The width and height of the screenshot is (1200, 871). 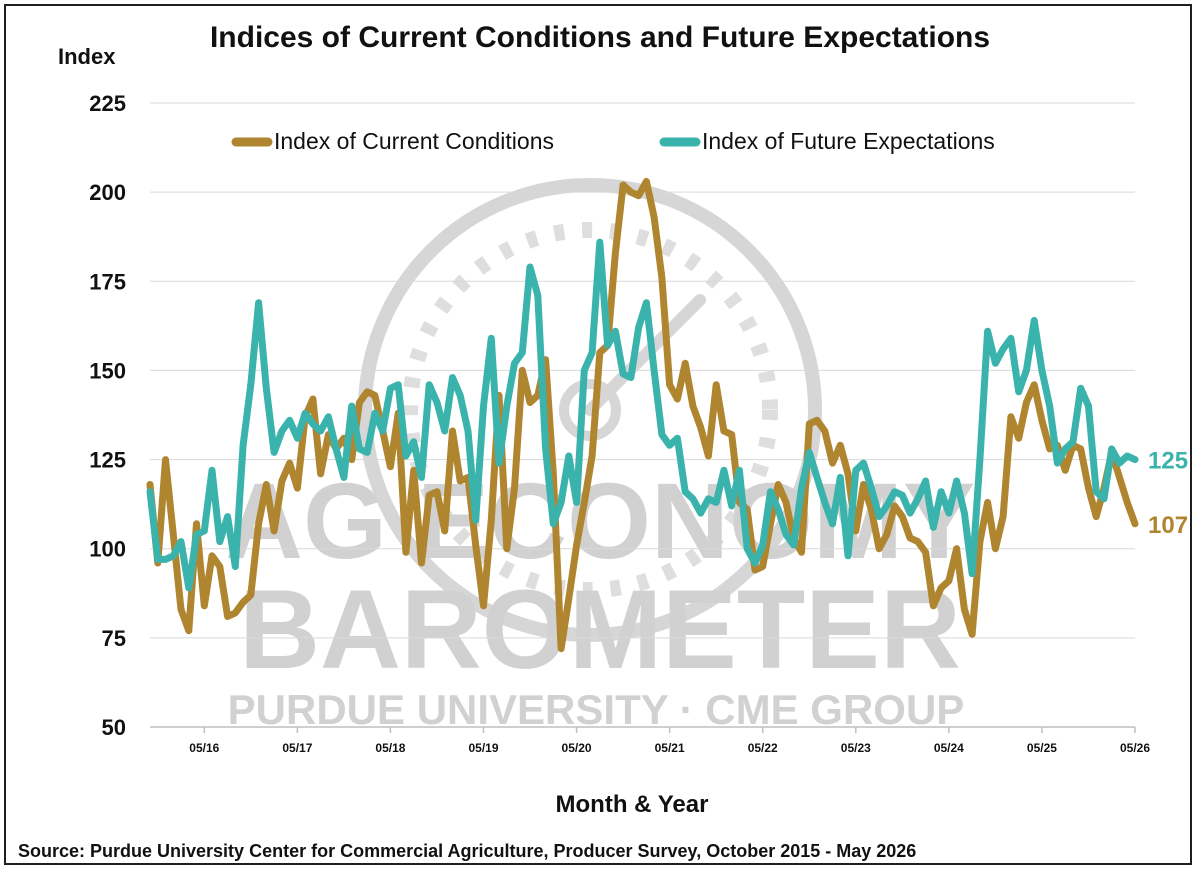 I want to click on x-tick-label: 05/22, so click(x=763, y=748).